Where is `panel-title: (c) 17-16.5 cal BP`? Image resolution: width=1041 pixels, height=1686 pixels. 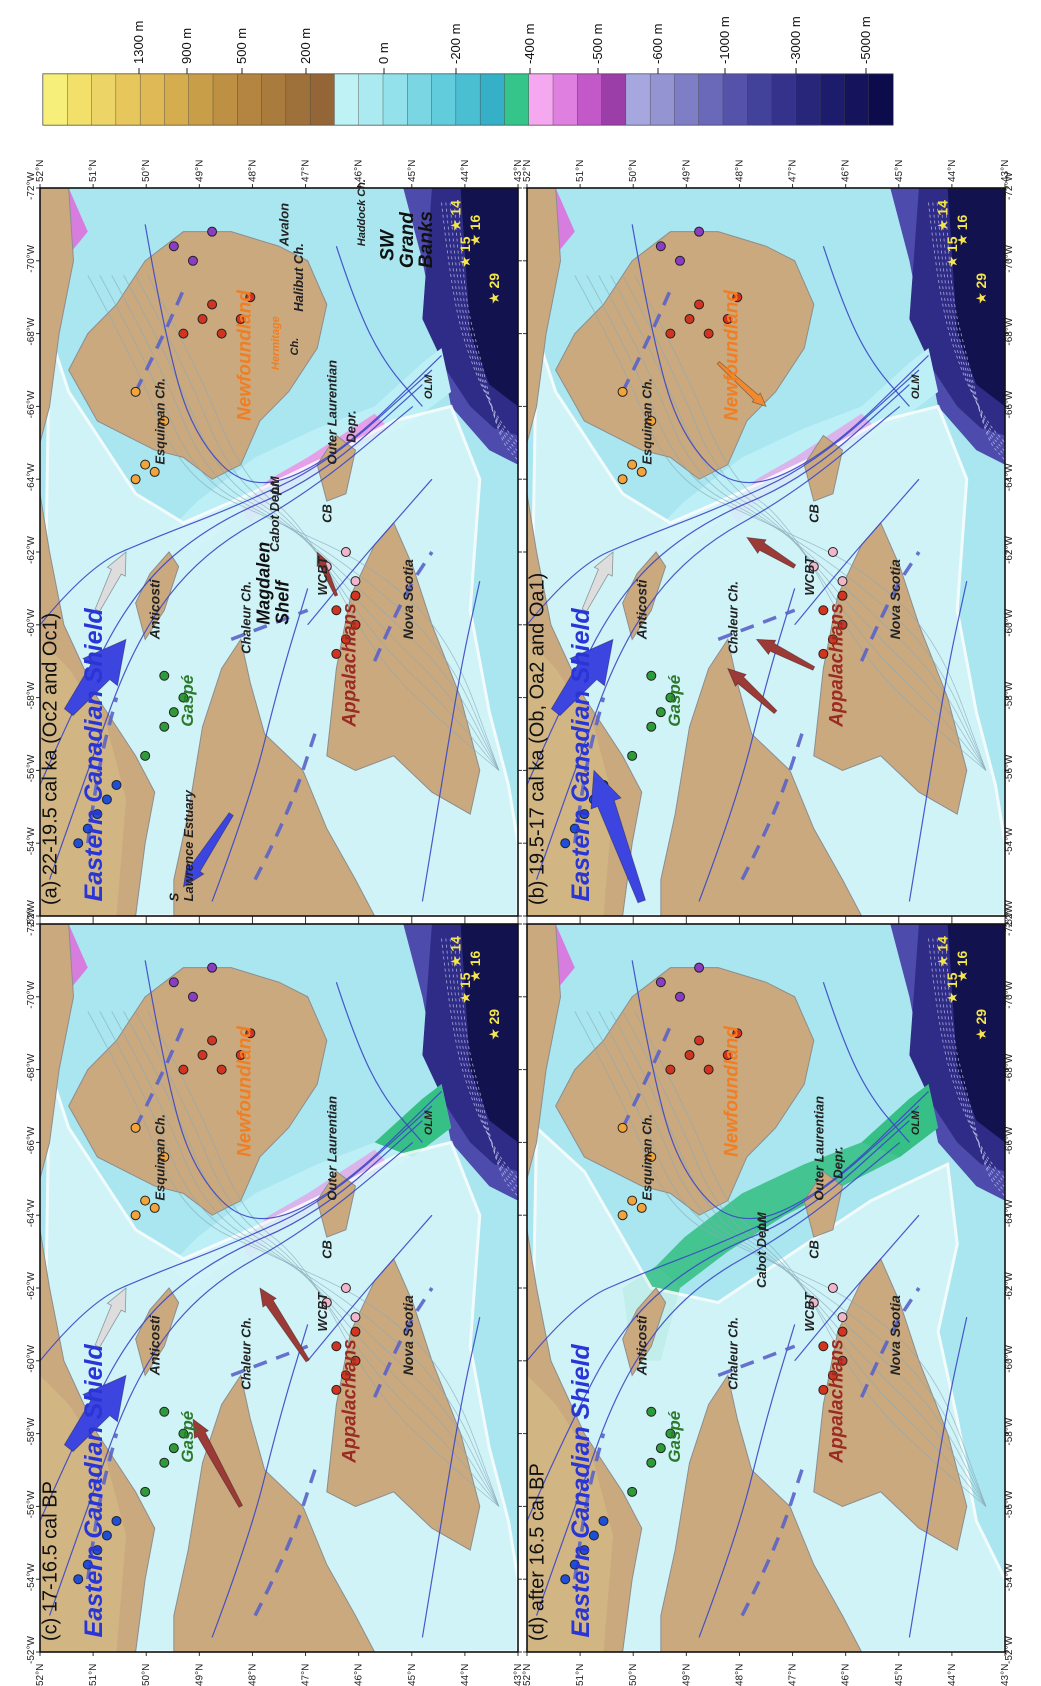
panel-title: (c) 17-16.5 cal BP is located at coordinates (51, 1561).